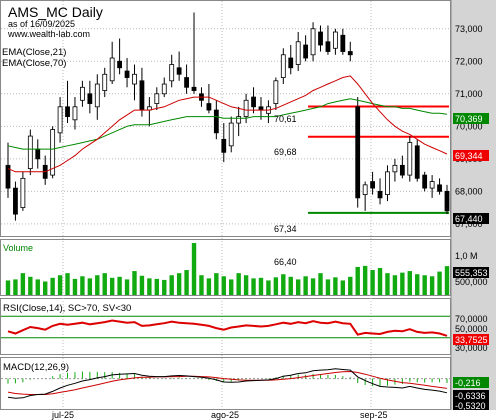  What do you see at coordinates (469, 219) in the screenshot?
I see `close-last-value: 67,440` at bounding box center [469, 219].